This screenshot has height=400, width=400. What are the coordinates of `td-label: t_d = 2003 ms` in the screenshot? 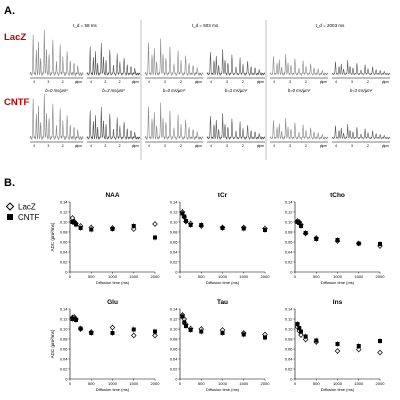 It's located at (330, 25).